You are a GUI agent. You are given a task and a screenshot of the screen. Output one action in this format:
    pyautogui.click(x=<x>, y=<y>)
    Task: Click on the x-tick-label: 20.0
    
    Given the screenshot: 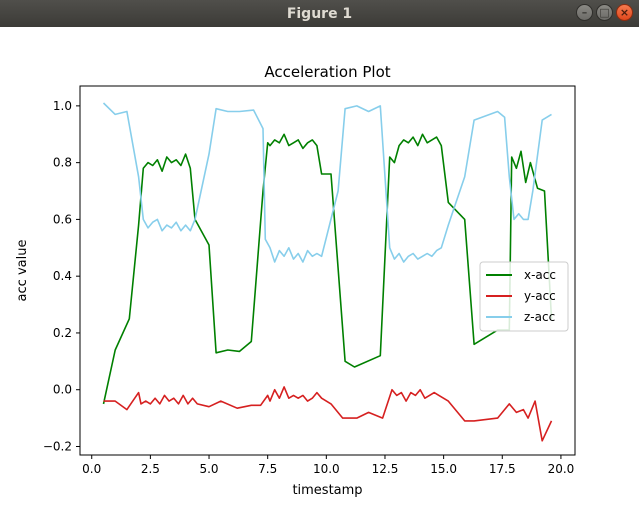 What is the action you would take?
    pyautogui.click(x=561, y=469)
    